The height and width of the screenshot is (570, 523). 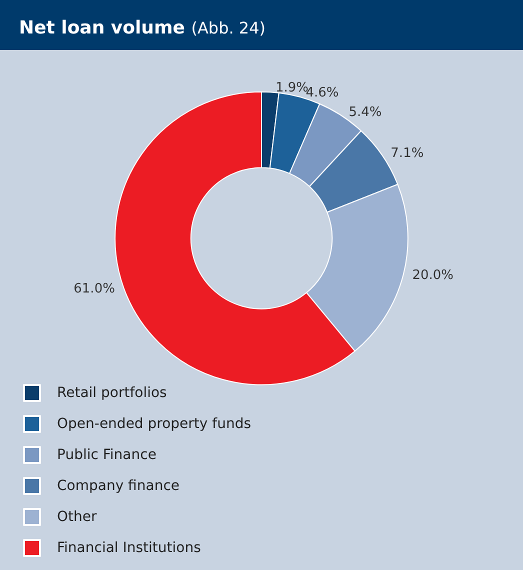 What do you see at coordinates (77, 517) in the screenshot?
I see `legend-label: Other` at bounding box center [77, 517].